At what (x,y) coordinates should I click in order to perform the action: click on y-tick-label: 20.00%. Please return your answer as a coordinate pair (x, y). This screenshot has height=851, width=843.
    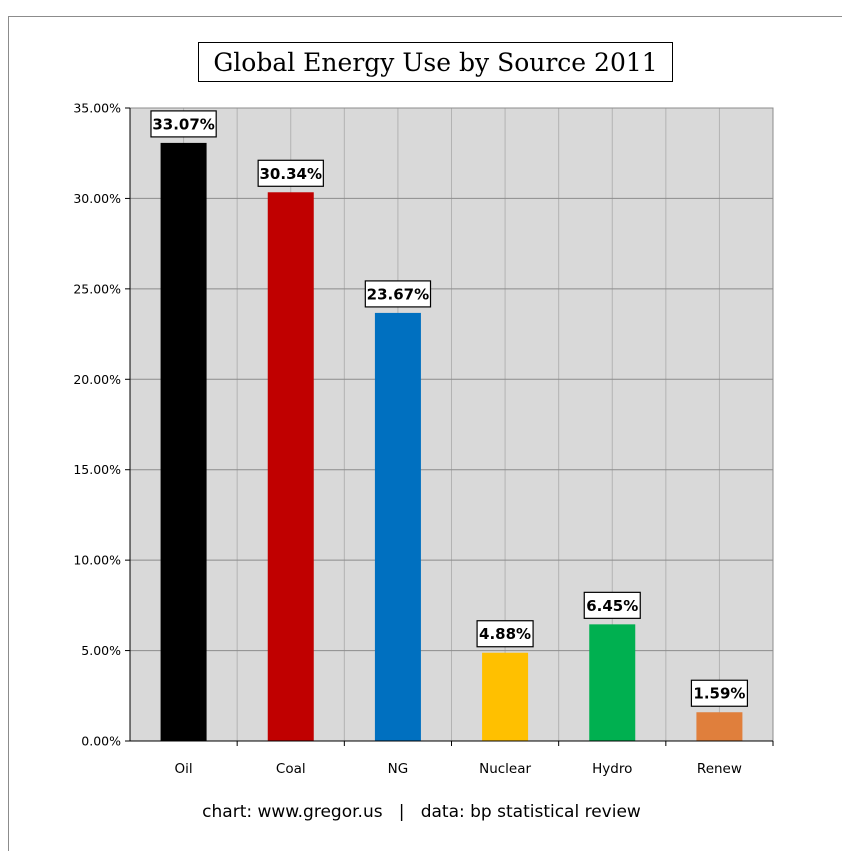
    Looking at the image, I should click on (97, 379).